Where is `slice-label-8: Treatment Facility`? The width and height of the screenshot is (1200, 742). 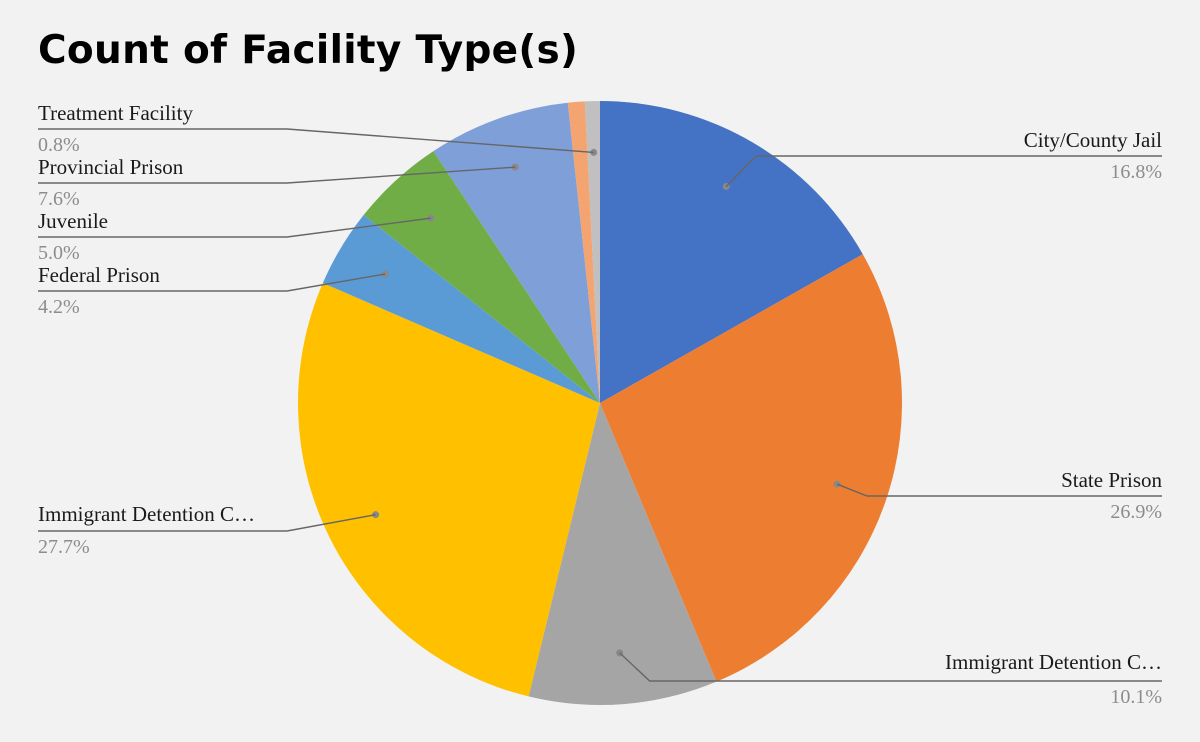
slice-label-8: Treatment Facility is located at coordinates (115, 113).